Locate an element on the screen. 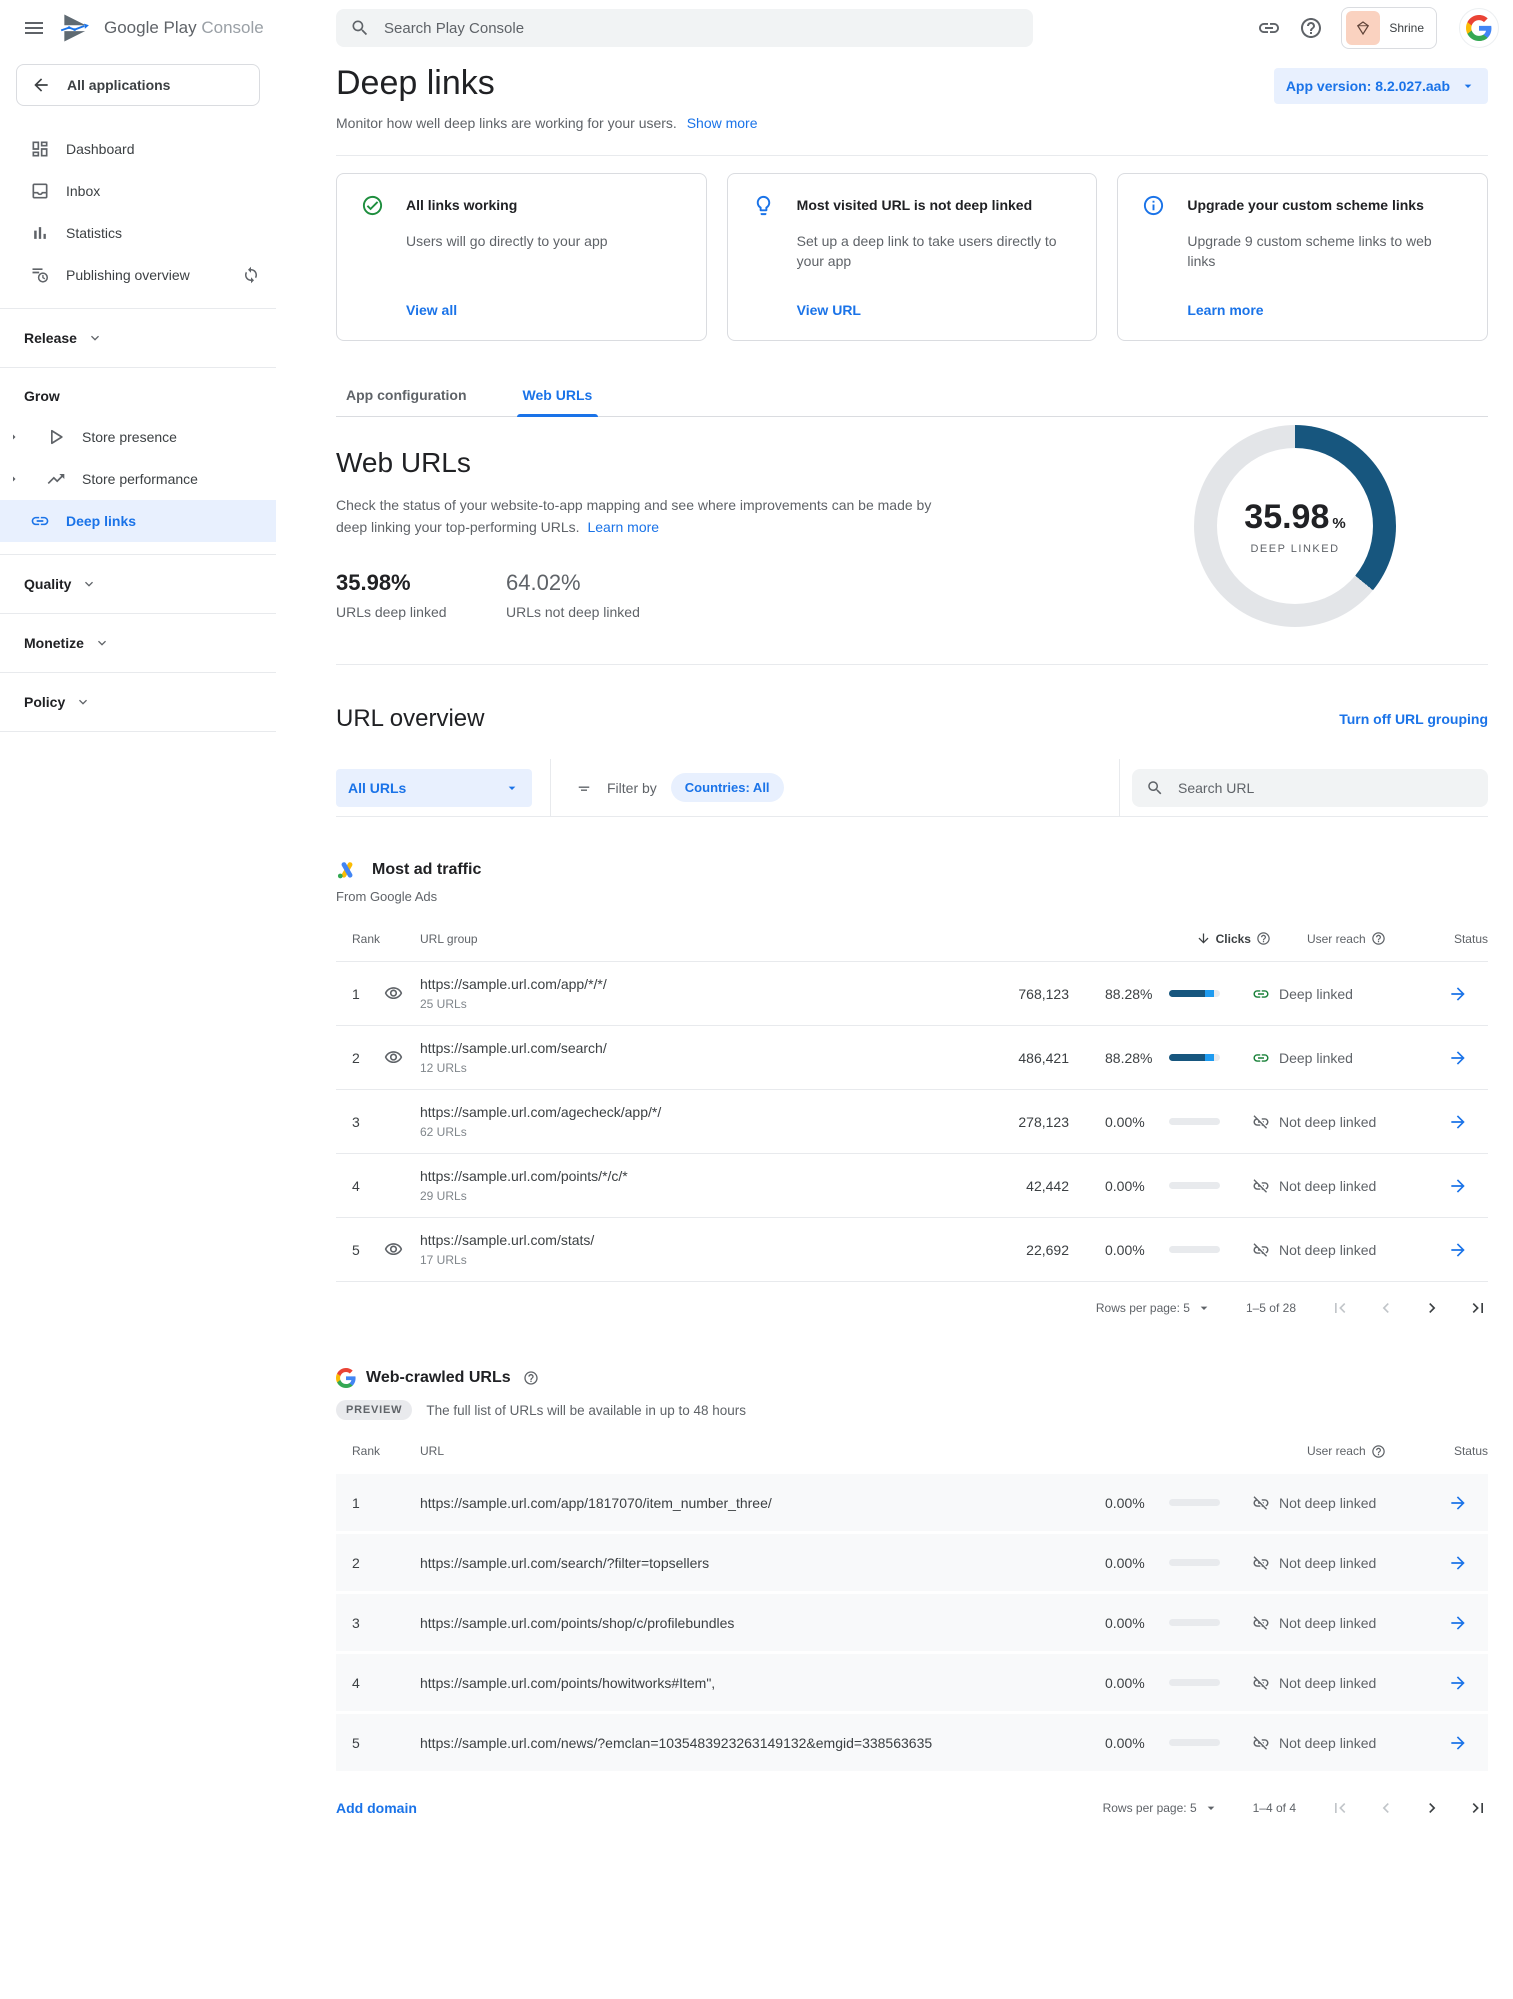 The image size is (1513, 1999). page-range-label: 1–5 of 28 is located at coordinates (1270, 1308).